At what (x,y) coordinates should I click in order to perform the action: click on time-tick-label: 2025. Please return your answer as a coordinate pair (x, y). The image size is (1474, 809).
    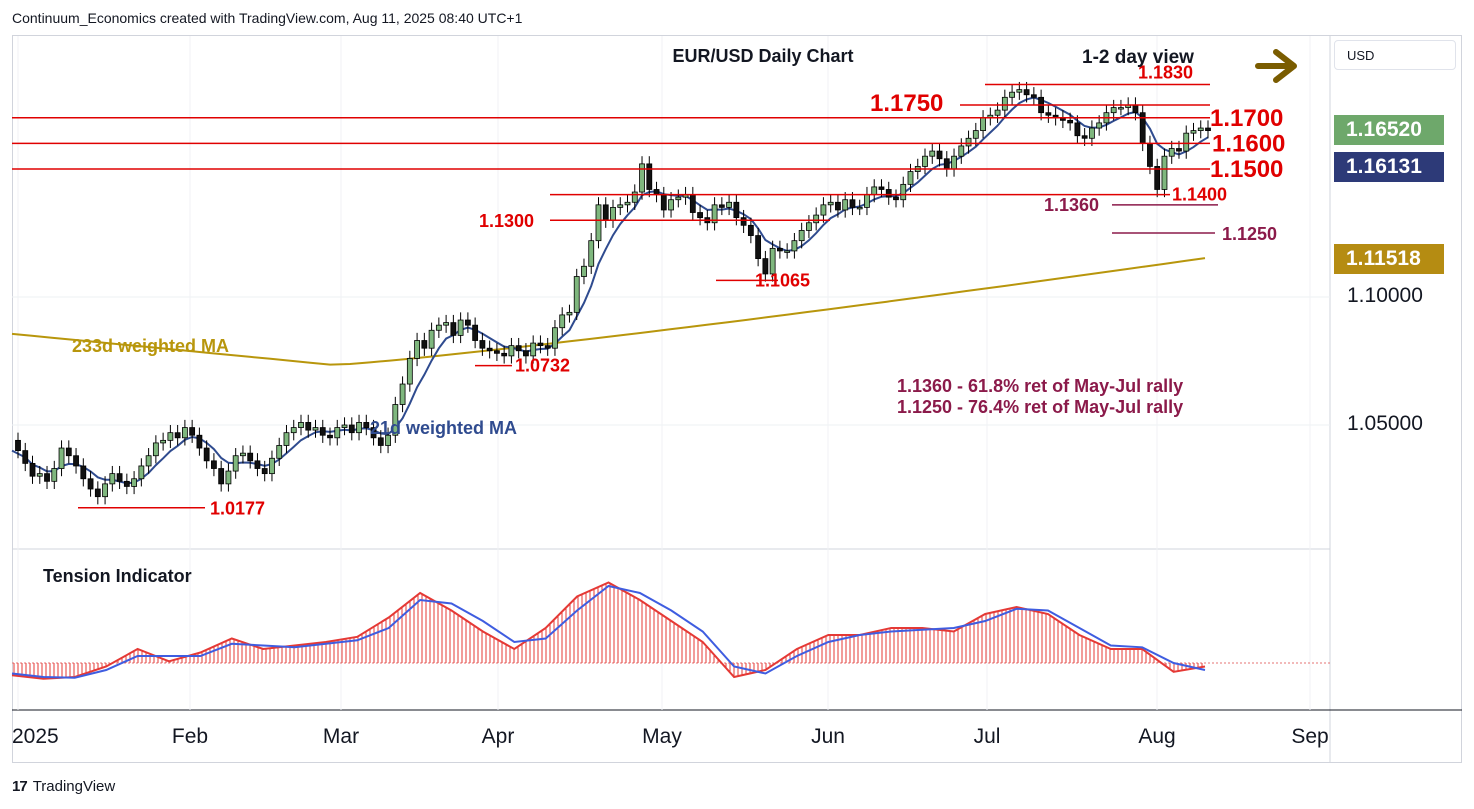
    Looking at the image, I should click on (35, 736).